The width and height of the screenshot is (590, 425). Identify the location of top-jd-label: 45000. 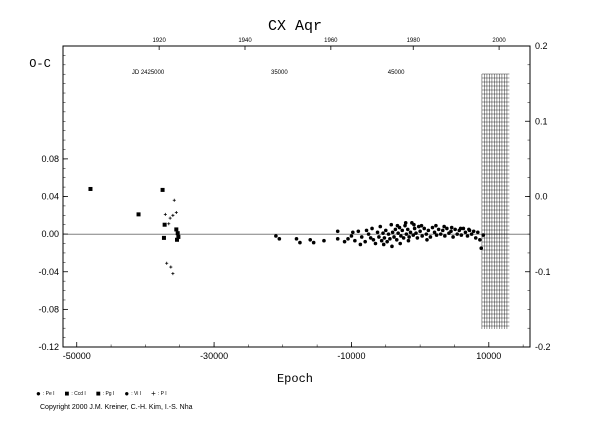
(396, 73).